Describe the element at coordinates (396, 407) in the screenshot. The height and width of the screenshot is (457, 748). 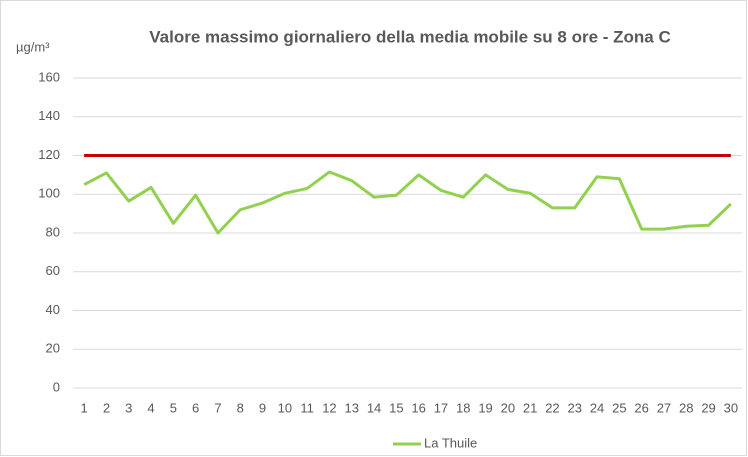
I see `x-tick-label: 15` at that location.